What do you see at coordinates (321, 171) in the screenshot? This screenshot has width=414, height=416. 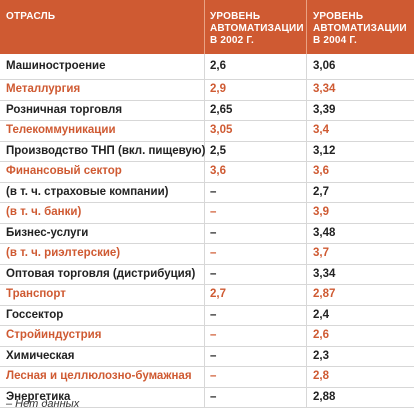 I see `value-2004: 3,6` at bounding box center [321, 171].